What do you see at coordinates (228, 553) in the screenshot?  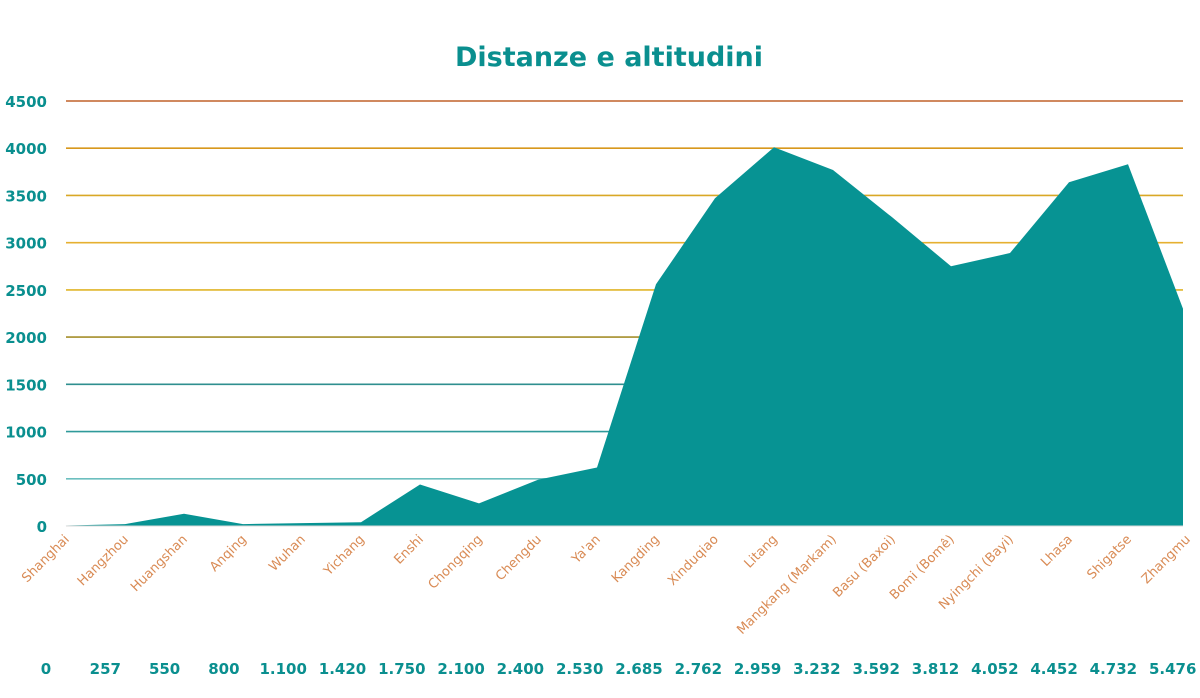 I see `x-category-label: Anqing` at bounding box center [228, 553].